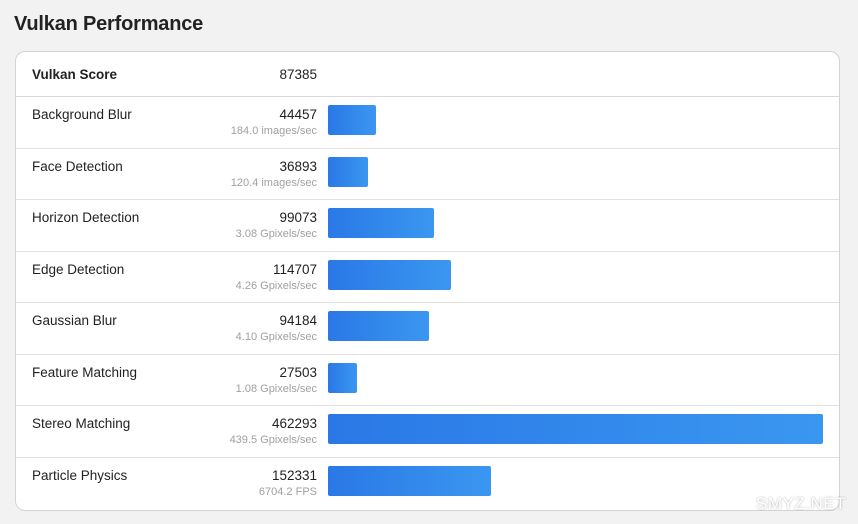 This screenshot has height=524, width=858. Describe the element at coordinates (77, 166) in the screenshot. I see `benchmark-name: Face Detection` at that location.